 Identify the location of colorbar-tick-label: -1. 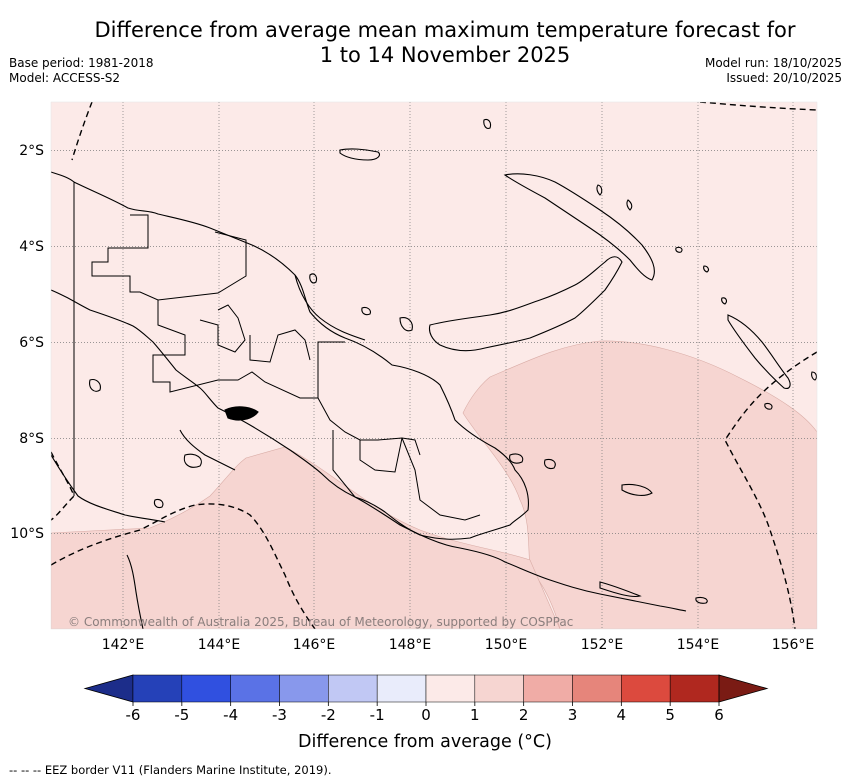
(377, 715).